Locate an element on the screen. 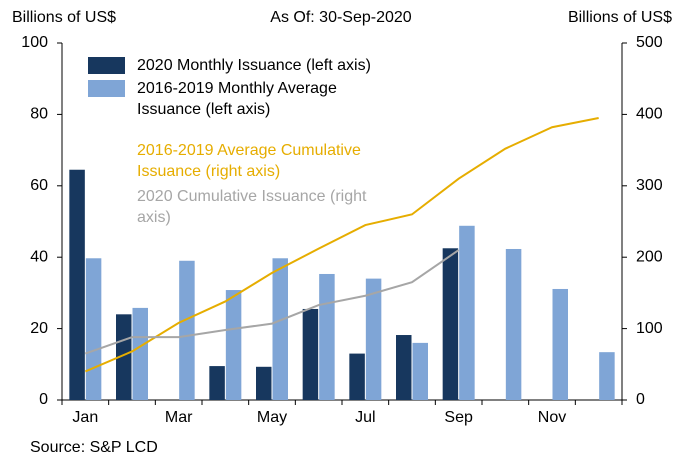  x-tick-label: Nov is located at coordinates (552, 417).